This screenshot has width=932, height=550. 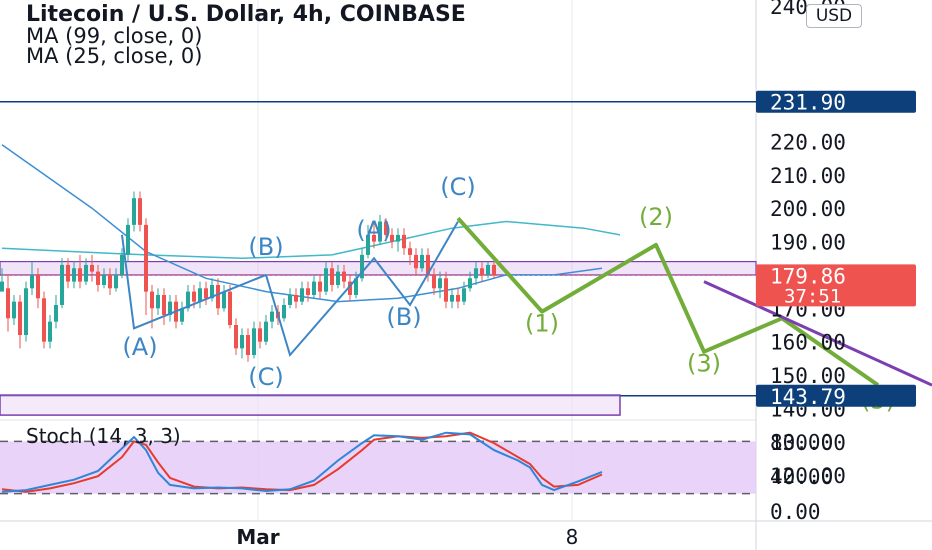 What do you see at coordinates (801, 442) in the screenshot?
I see `stoch-tick-label: 80.00` at bounding box center [801, 442].